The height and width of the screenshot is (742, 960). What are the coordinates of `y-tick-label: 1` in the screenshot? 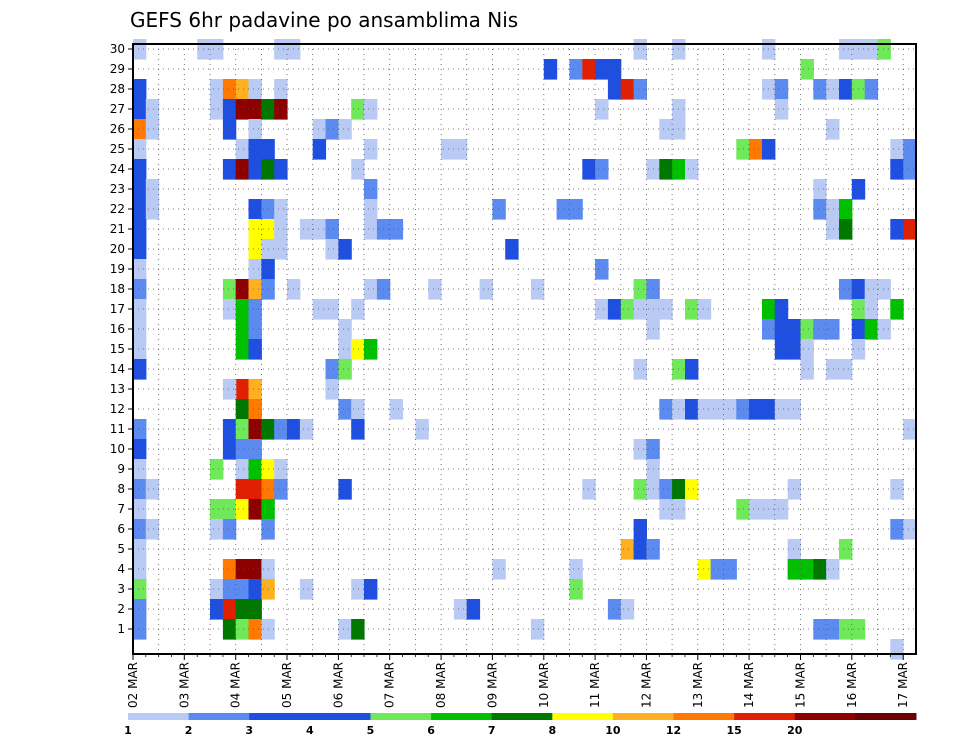 It's located at (121, 629).